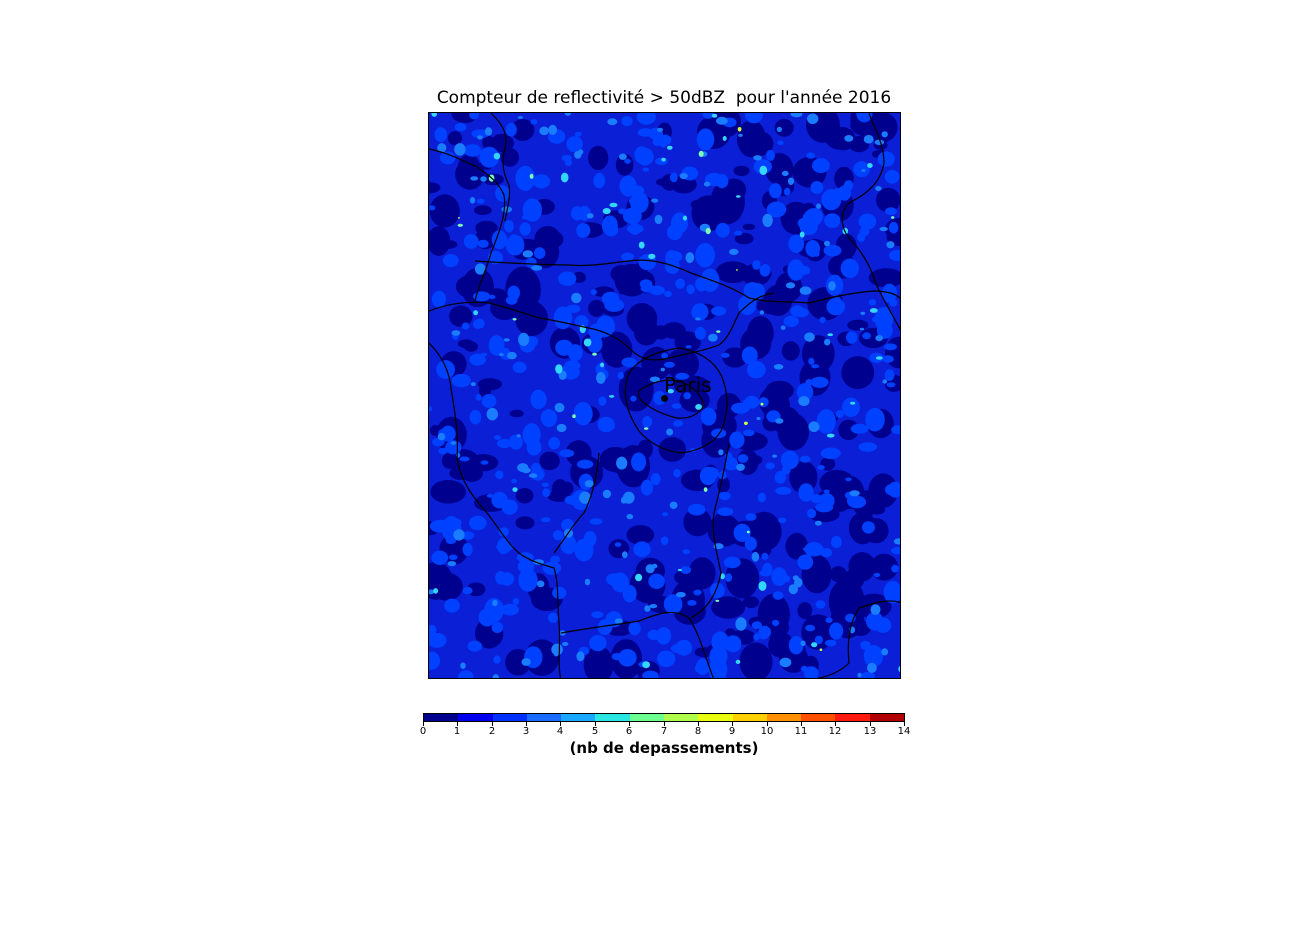  I want to click on colorbar-tick-label: 13, so click(870, 731).